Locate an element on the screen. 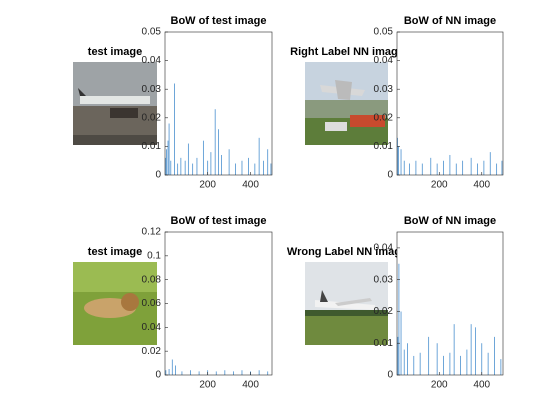  image-wrong-nn is located at coordinates (346, 303).